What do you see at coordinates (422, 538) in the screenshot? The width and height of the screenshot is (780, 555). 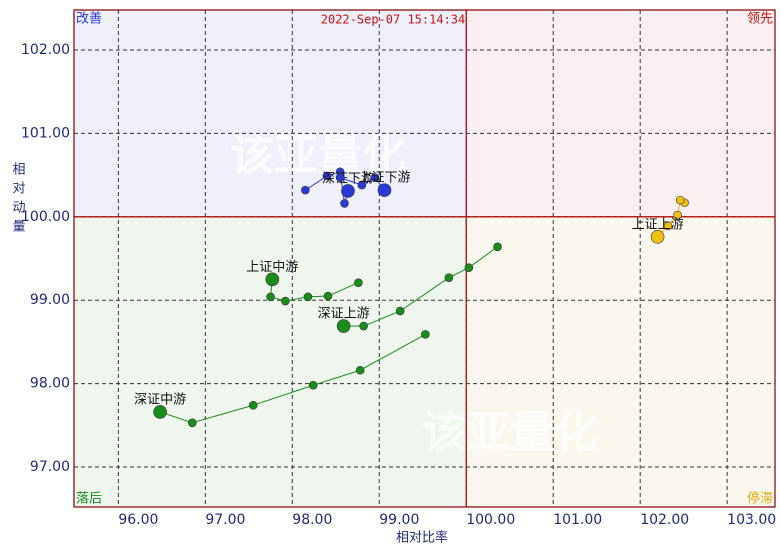 I see `x-axis-label: 相对比率` at bounding box center [422, 538].